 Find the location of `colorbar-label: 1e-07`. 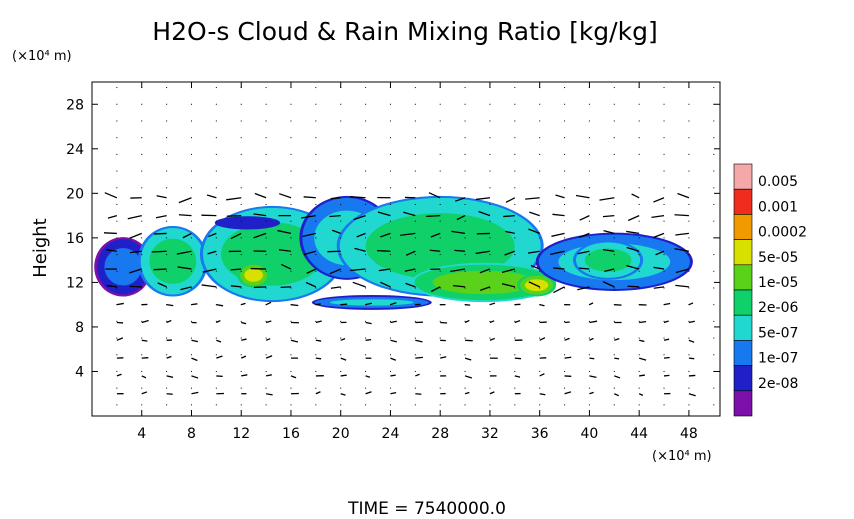

colorbar-label: 1e-07 is located at coordinates (778, 359).